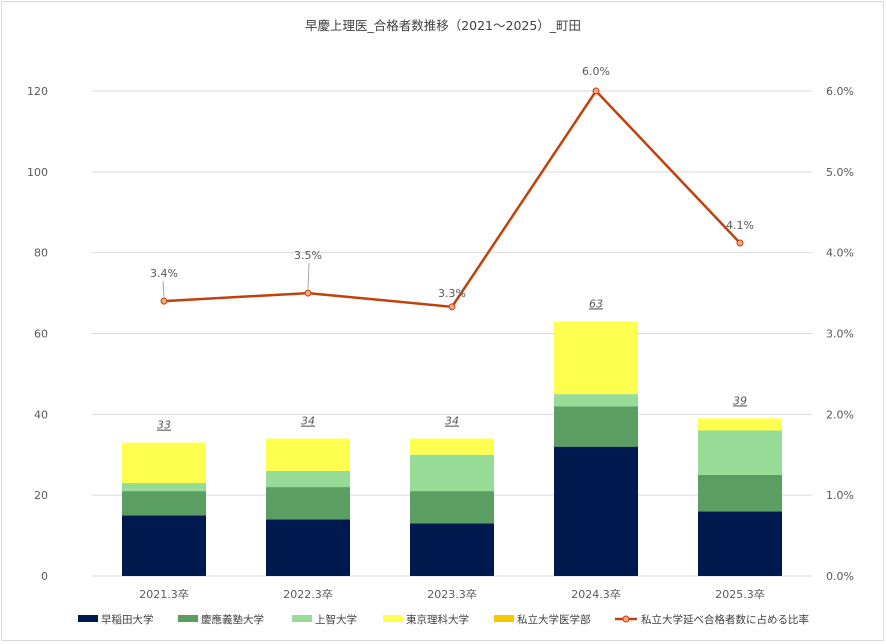 Image resolution: width=887 pixels, height=644 pixels. Describe the element at coordinates (740, 225) in the screenshot. I see `ratio-label: 4.1%` at that location.